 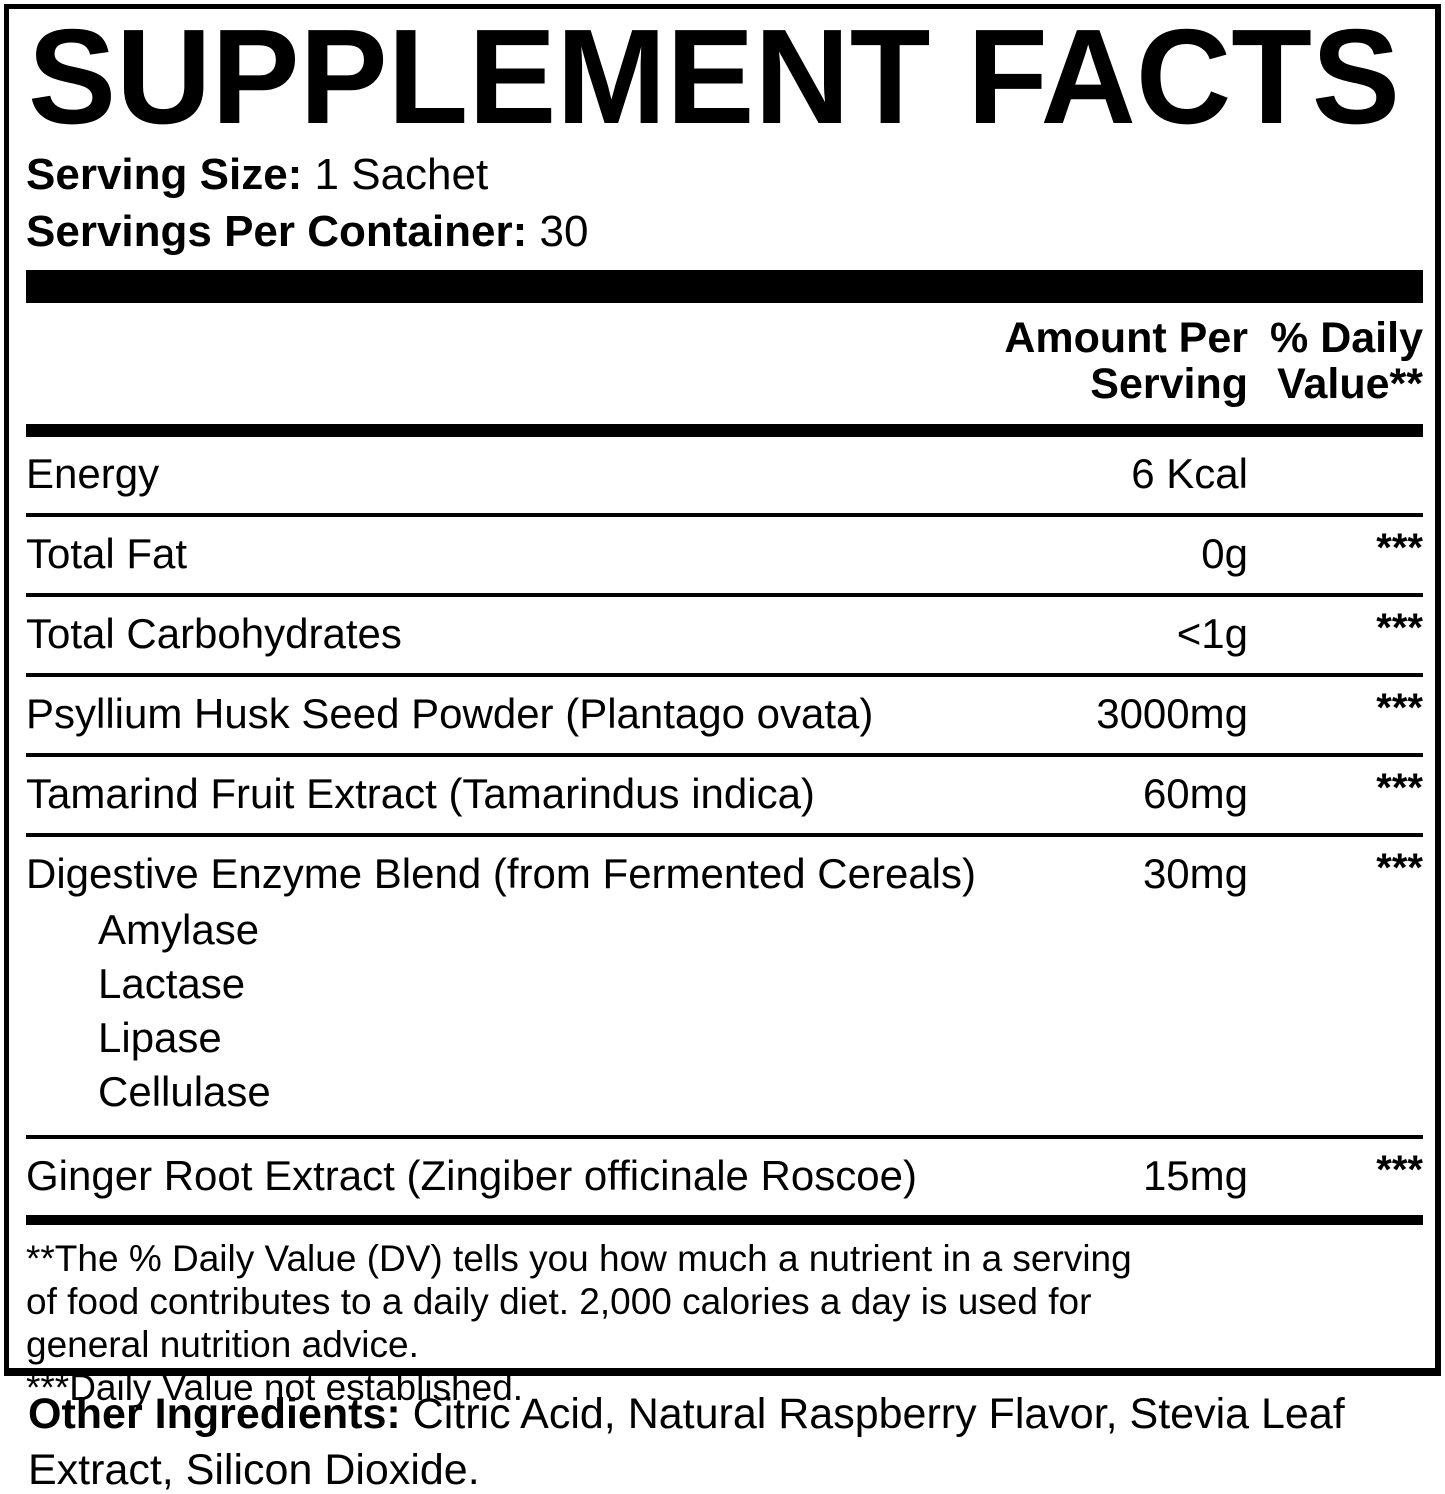 I want to click on panel-title: SUPPLEMENT FACTS, so click(x=714, y=83).